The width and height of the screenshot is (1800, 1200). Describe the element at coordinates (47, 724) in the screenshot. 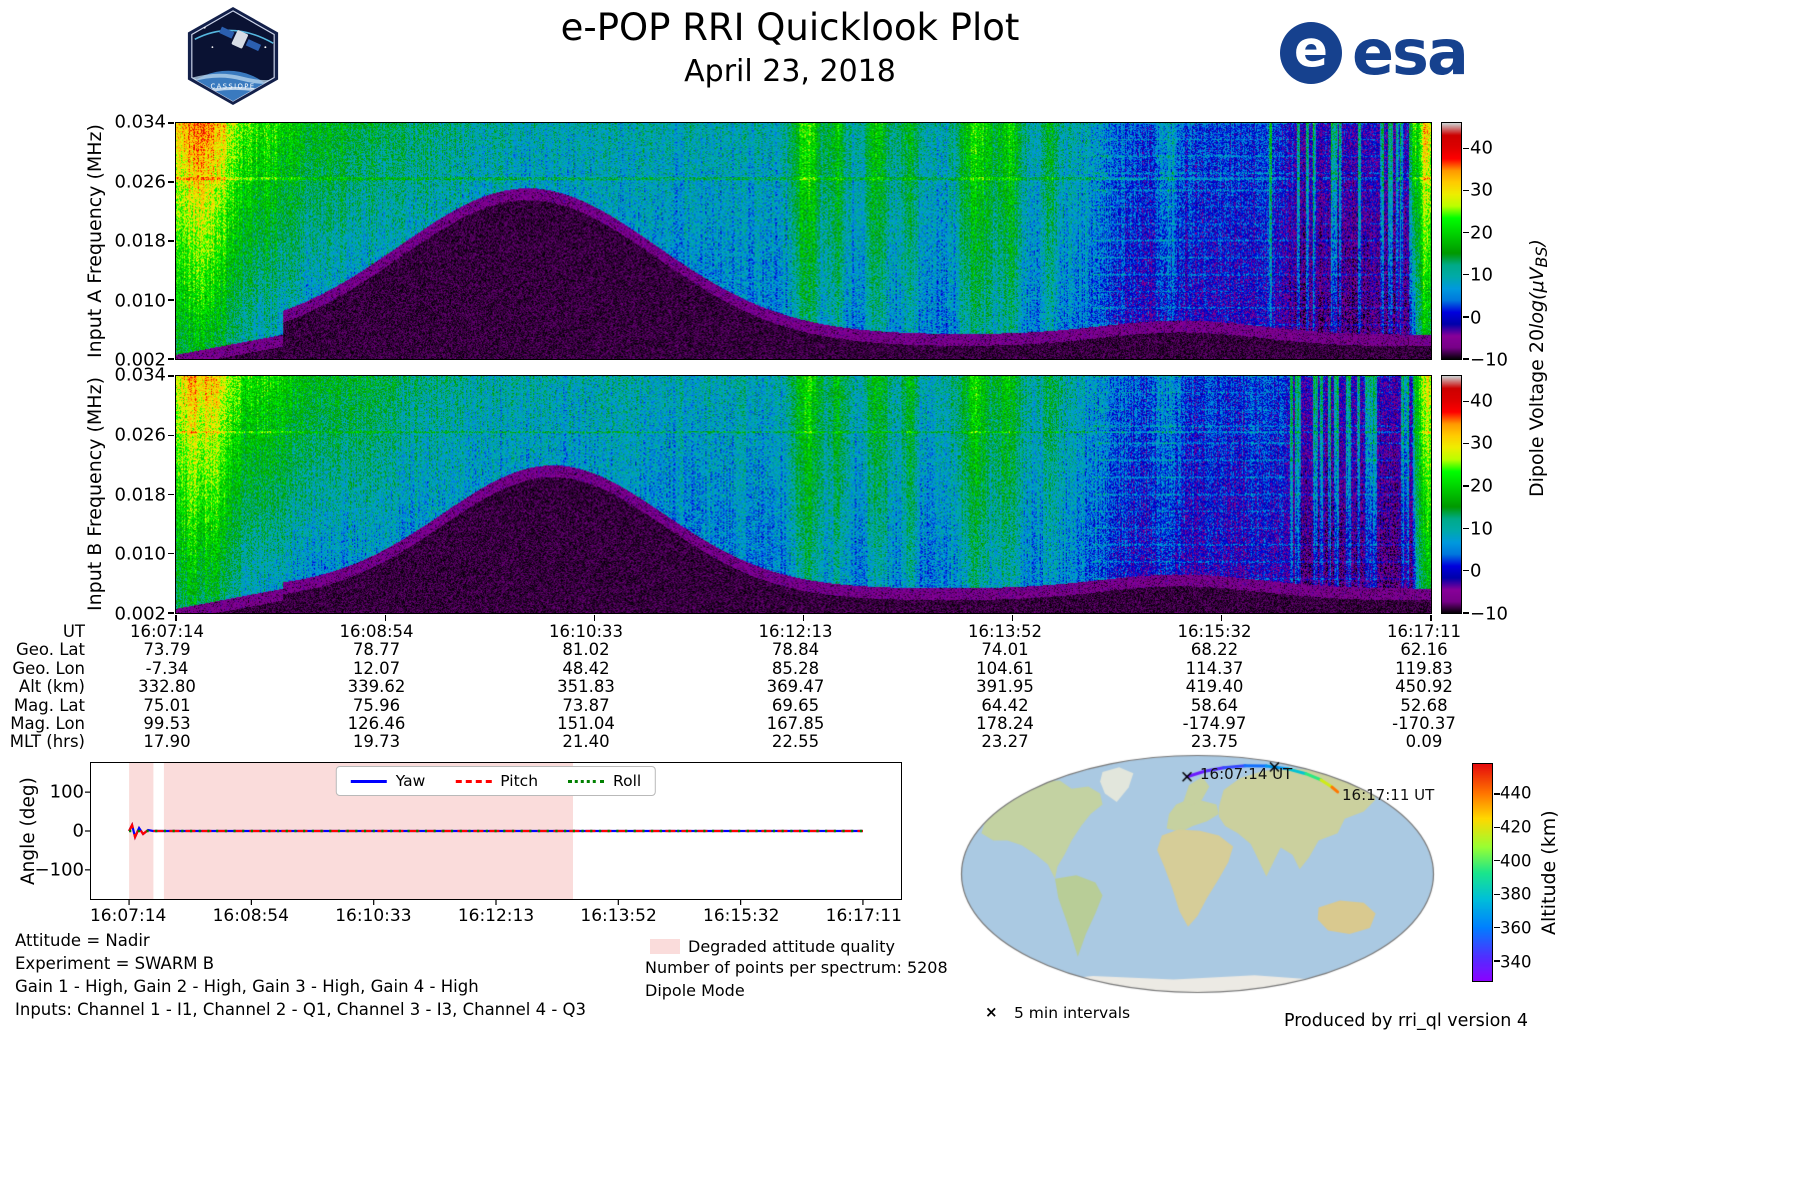

I see `ephemeris-row-label: Mag. Lon` at that location.